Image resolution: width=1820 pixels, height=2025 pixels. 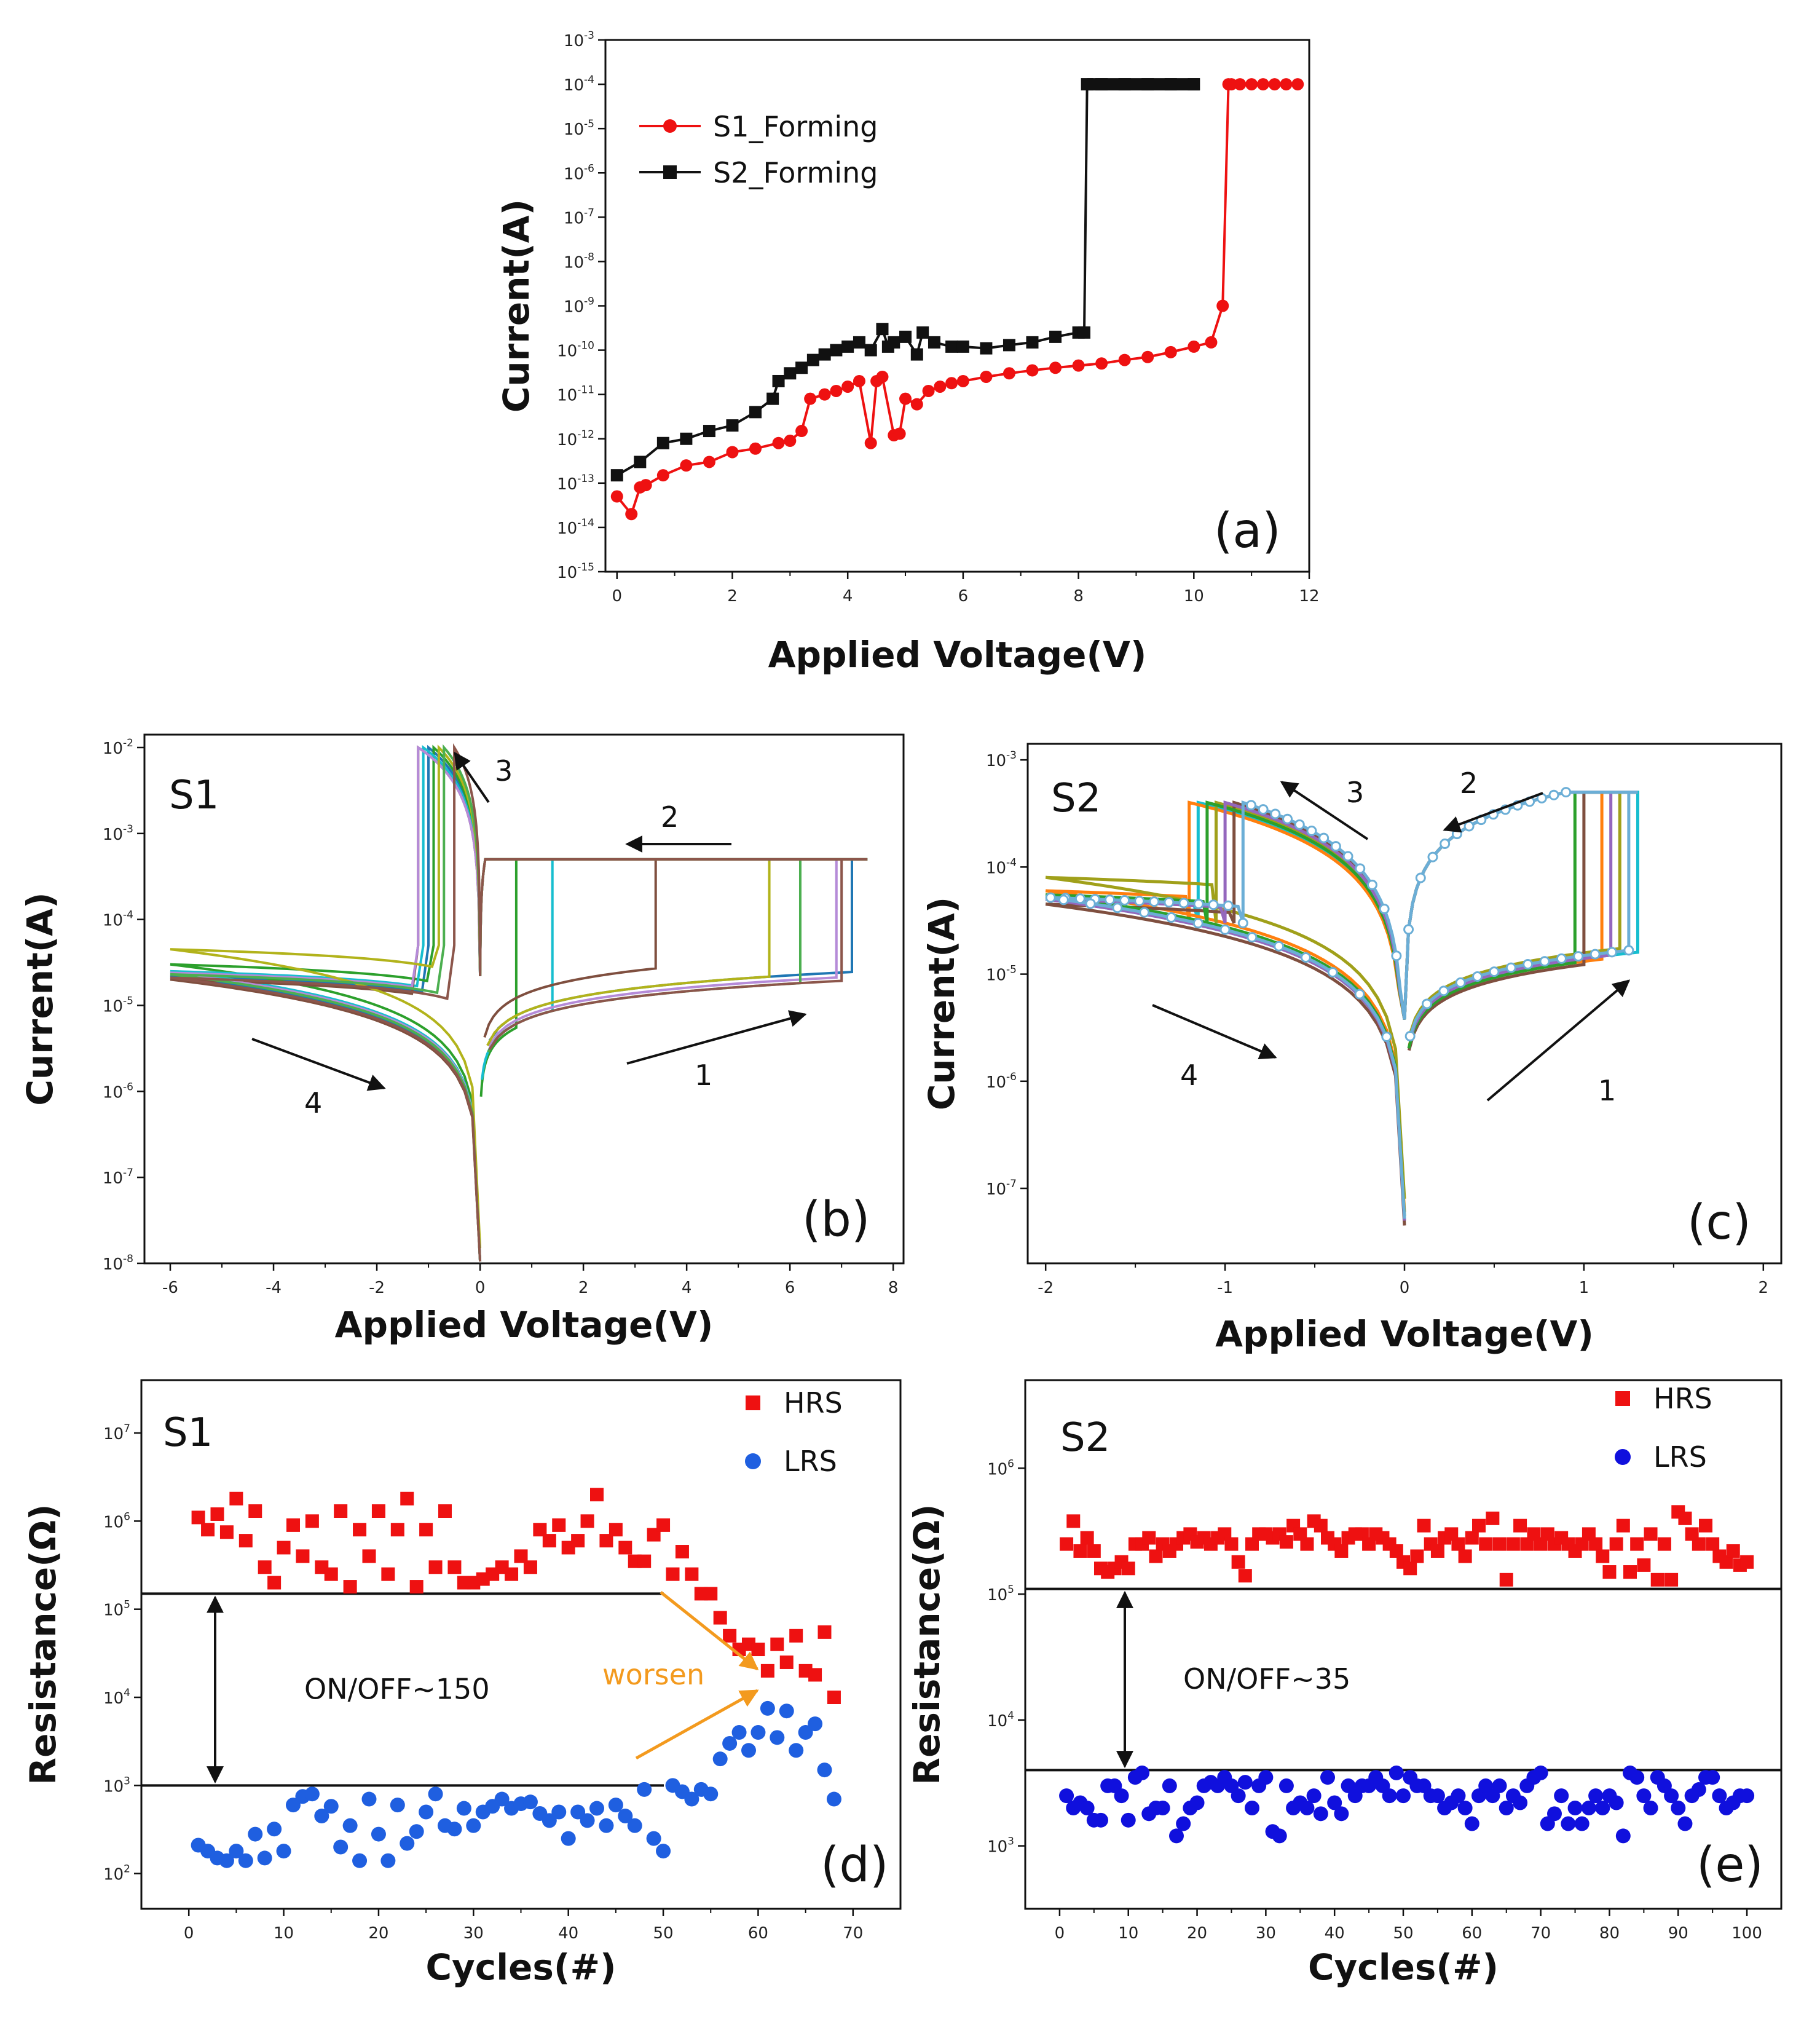 I want to click on y-tick-exponent: 2, so click(x=127, y=1869).